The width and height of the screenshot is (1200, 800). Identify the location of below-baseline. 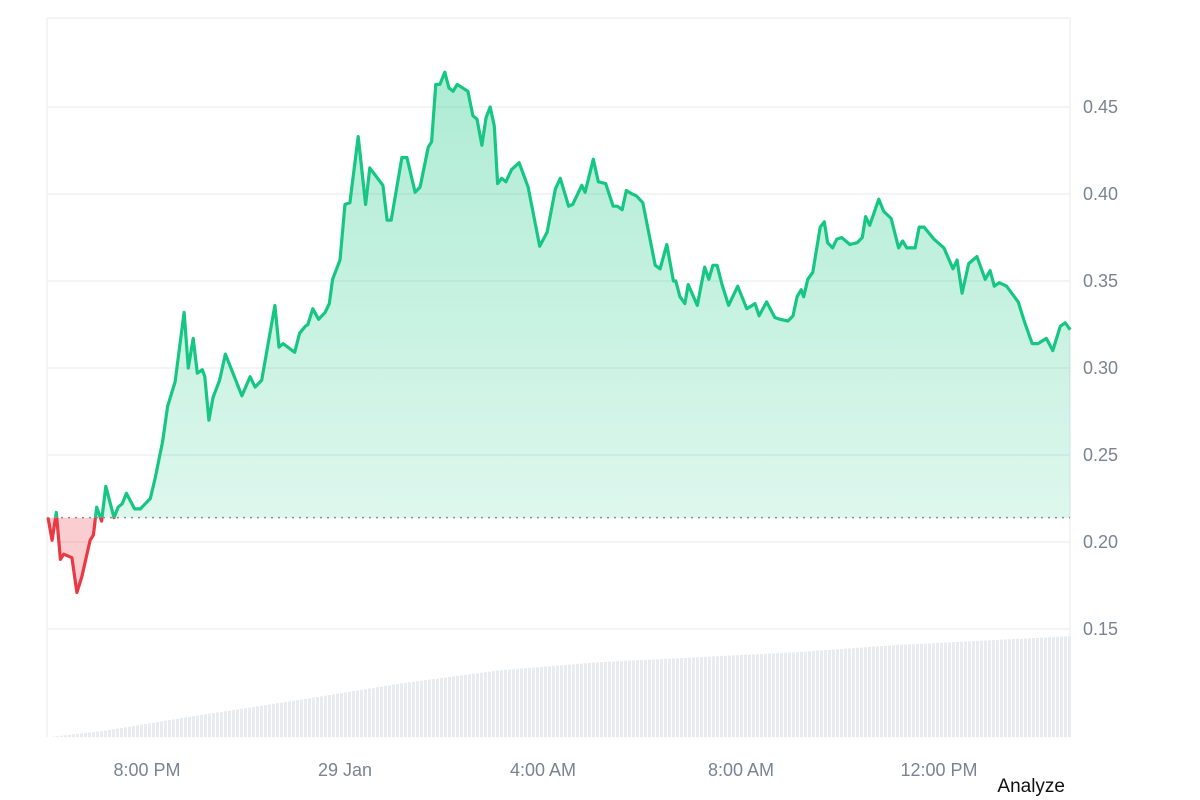
(81, 556).